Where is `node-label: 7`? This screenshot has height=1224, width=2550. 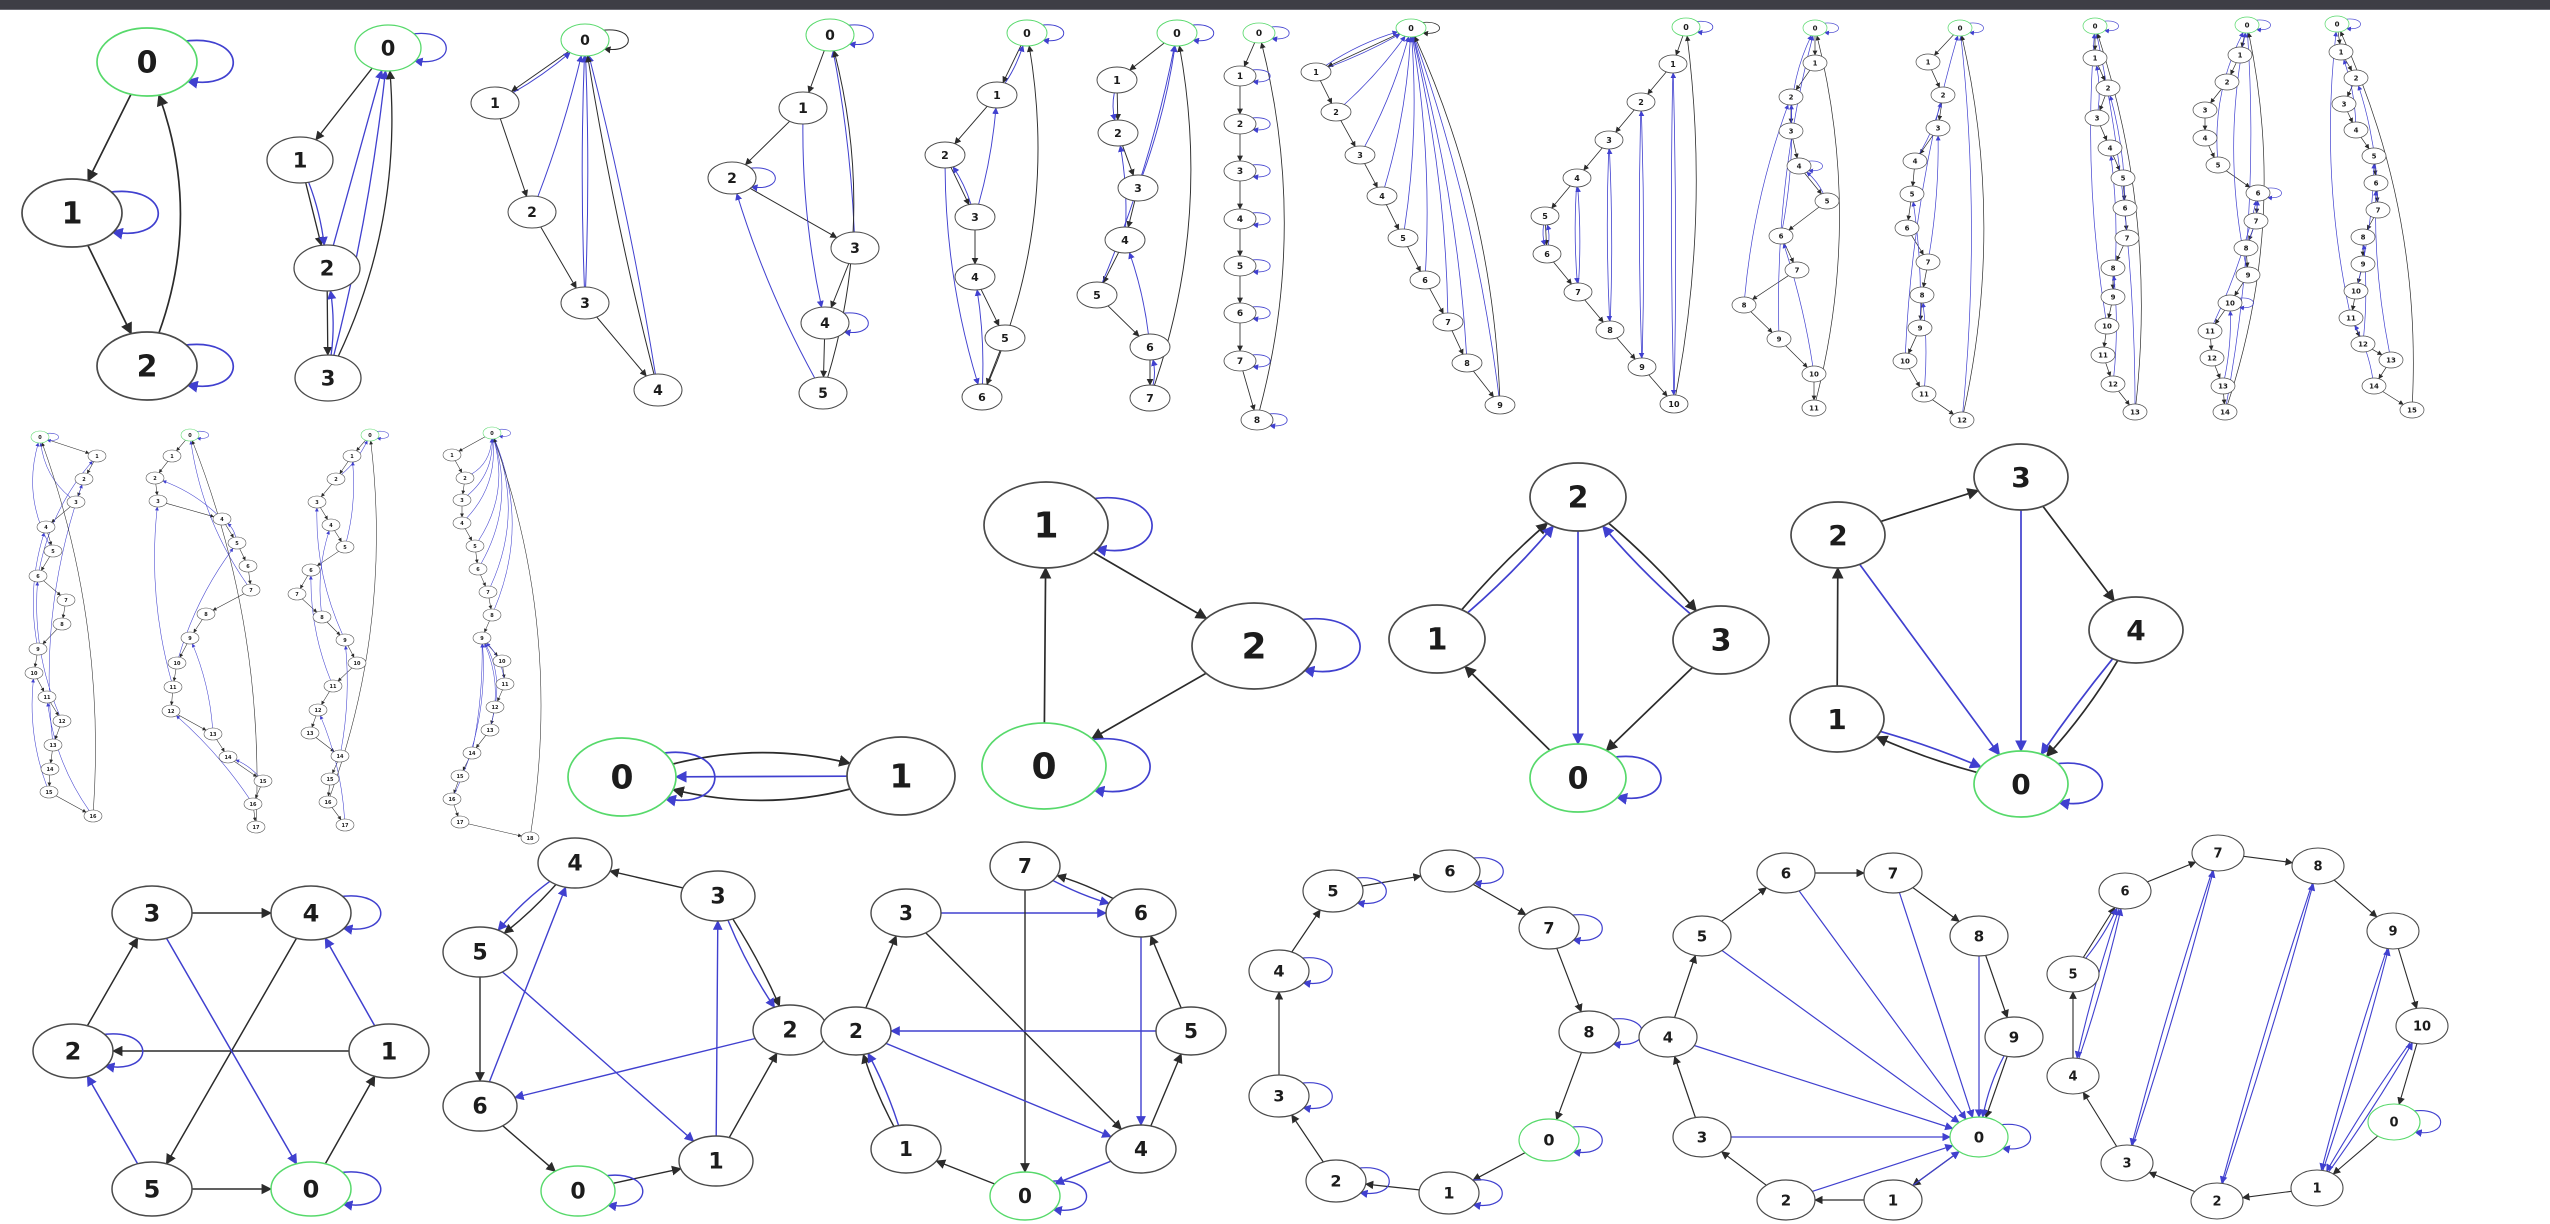 node-label: 7 is located at coordinates (1928, 262).